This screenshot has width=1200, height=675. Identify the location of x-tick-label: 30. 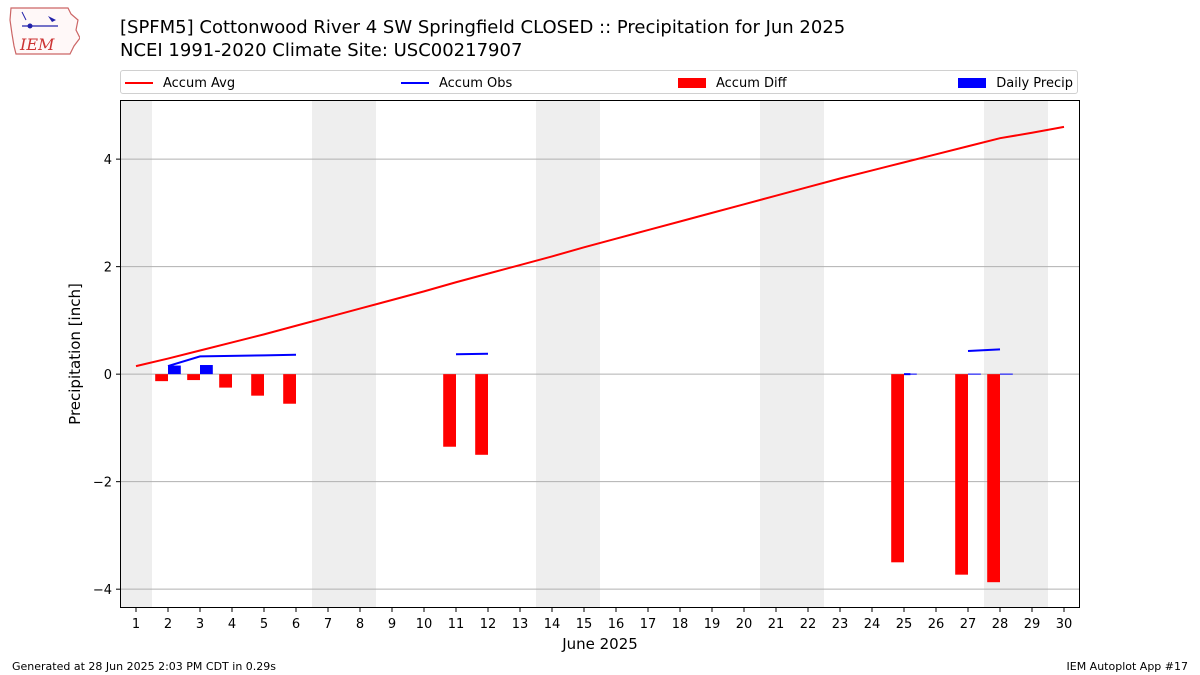
(1064, 624).